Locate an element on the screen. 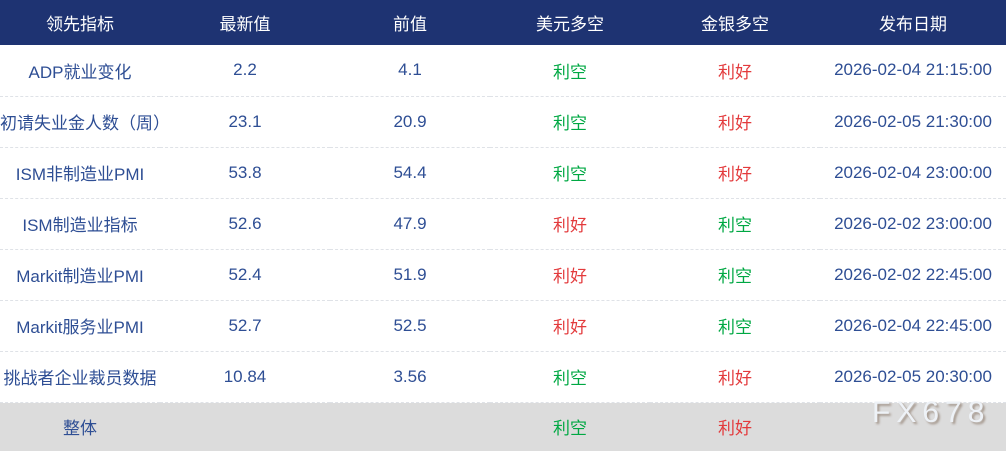 This screenshot has width=1006, height=451. cell-release-date: 2026-02-04 23:00:00 is located at coordinates (913, 173).